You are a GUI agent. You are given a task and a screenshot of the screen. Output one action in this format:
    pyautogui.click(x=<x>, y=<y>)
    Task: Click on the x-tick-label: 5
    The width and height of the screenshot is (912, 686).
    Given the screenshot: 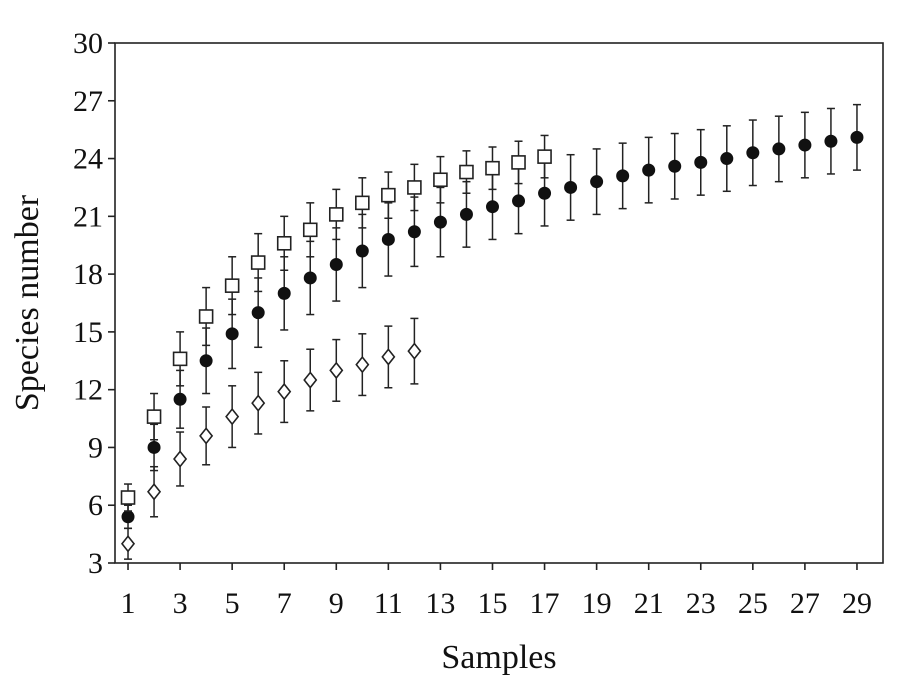 What is the action you would take?
    pyautogui.click(x=232, y=603)
    